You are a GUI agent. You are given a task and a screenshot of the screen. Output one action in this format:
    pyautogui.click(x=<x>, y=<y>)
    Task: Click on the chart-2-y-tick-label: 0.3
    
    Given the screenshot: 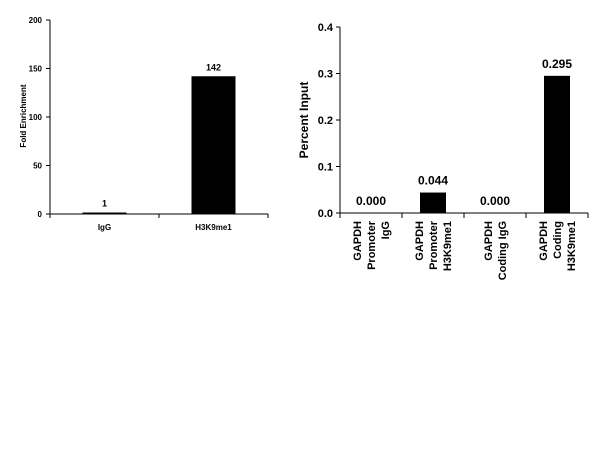 What is the action you would take?
    pyautogui.click(x=325, y=75)
    